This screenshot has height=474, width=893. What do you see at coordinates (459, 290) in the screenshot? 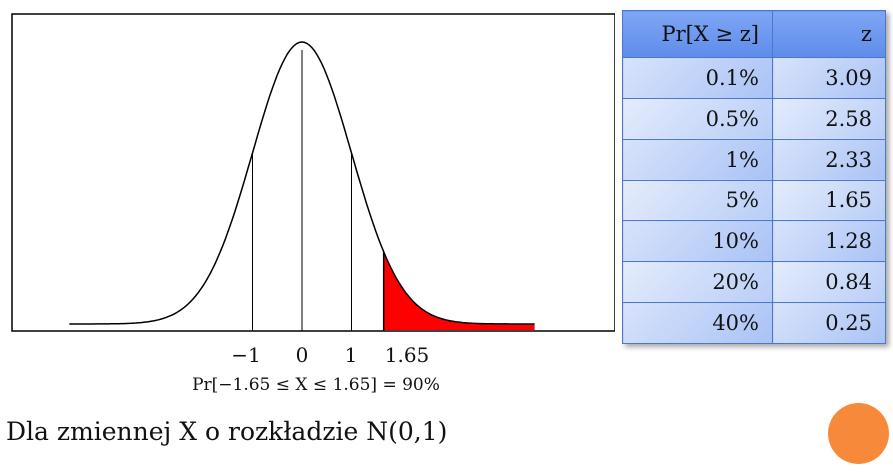
I see `upper-tail-shaded-area` at bounding box center [459, 290].